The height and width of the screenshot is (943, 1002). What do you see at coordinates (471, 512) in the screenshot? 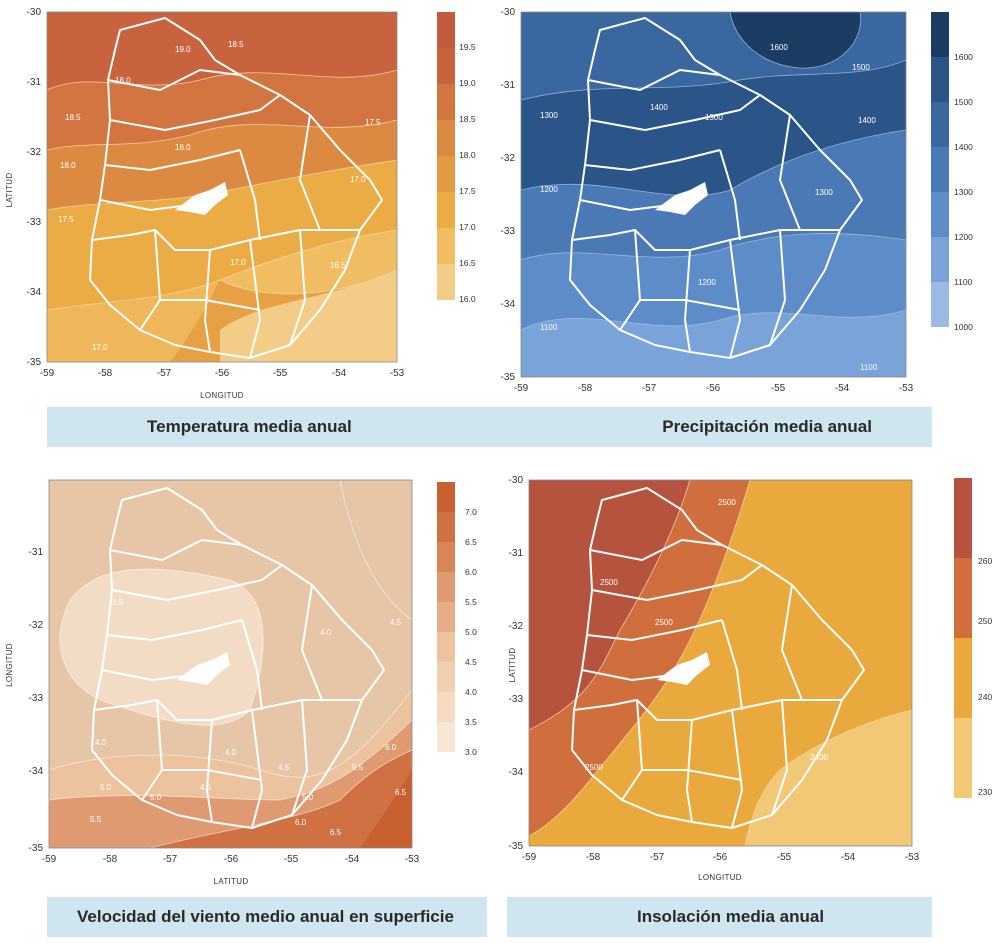
I see `legend-tick: 7.0` at bounding box center [471, 512].